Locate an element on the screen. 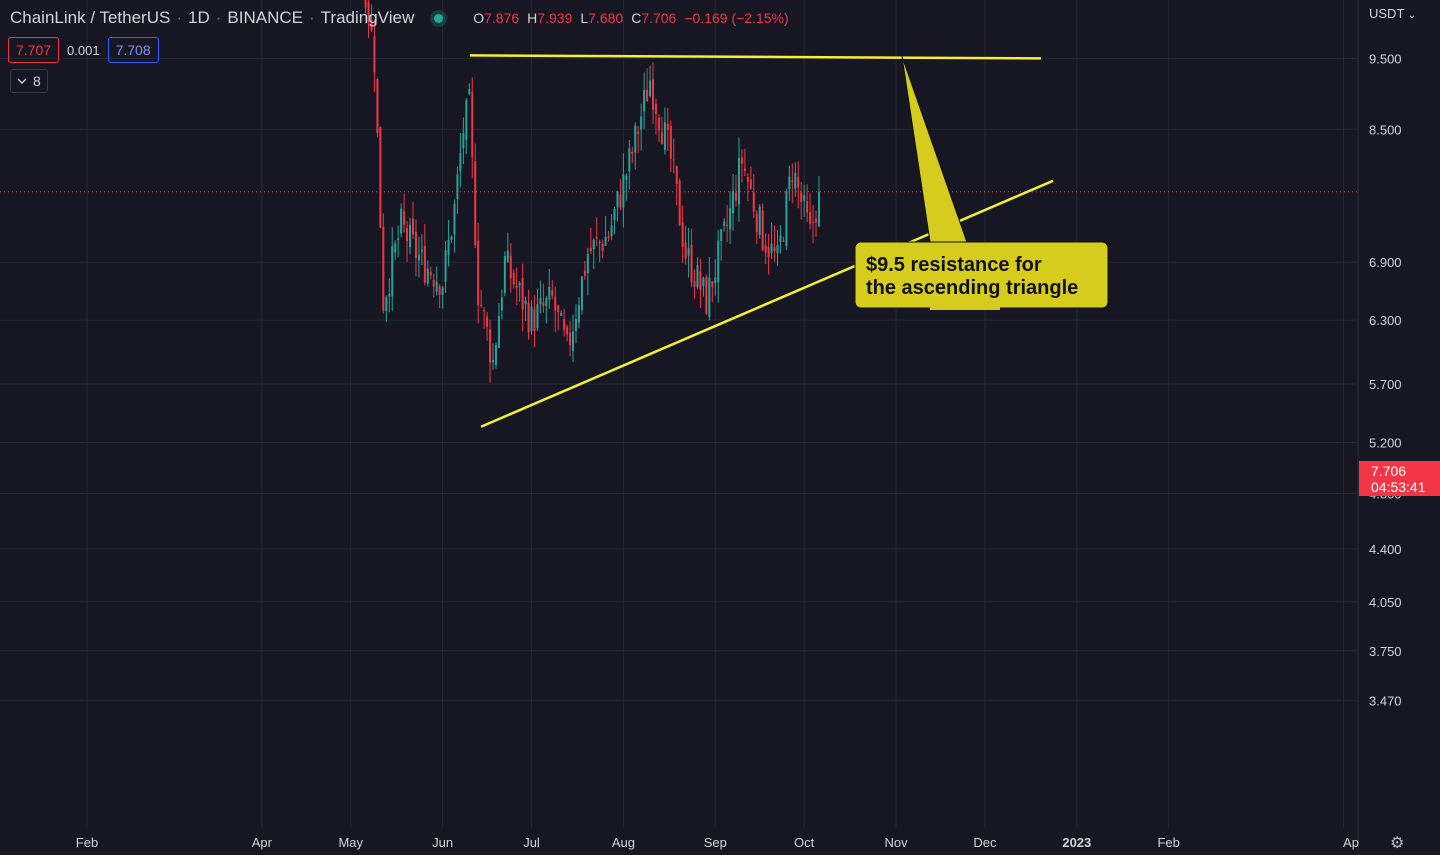 This screenshot has width=1440, height=855. y-tick-label: 6.300 is located at coordinates (1385, 320).